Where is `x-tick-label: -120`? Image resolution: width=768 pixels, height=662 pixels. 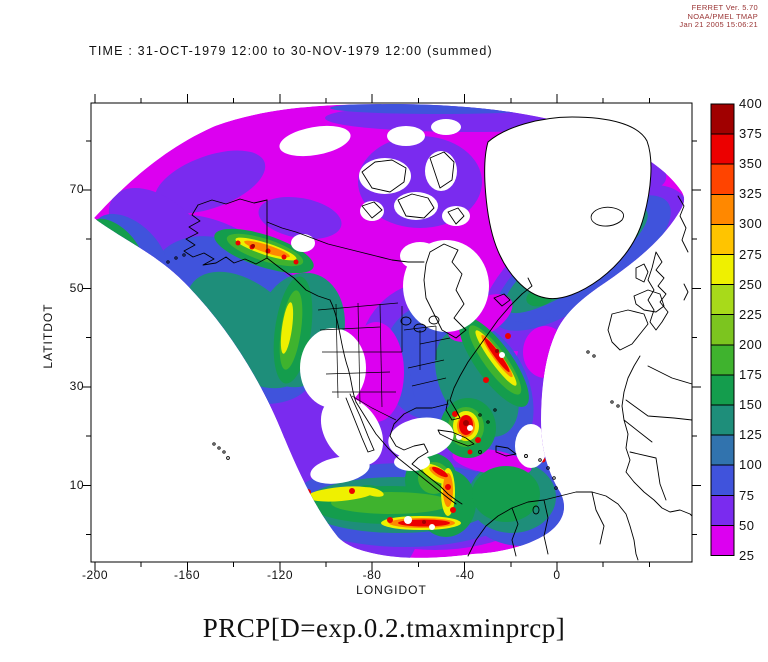 x-tick-label: -120 is located at coordinates (280, 575).